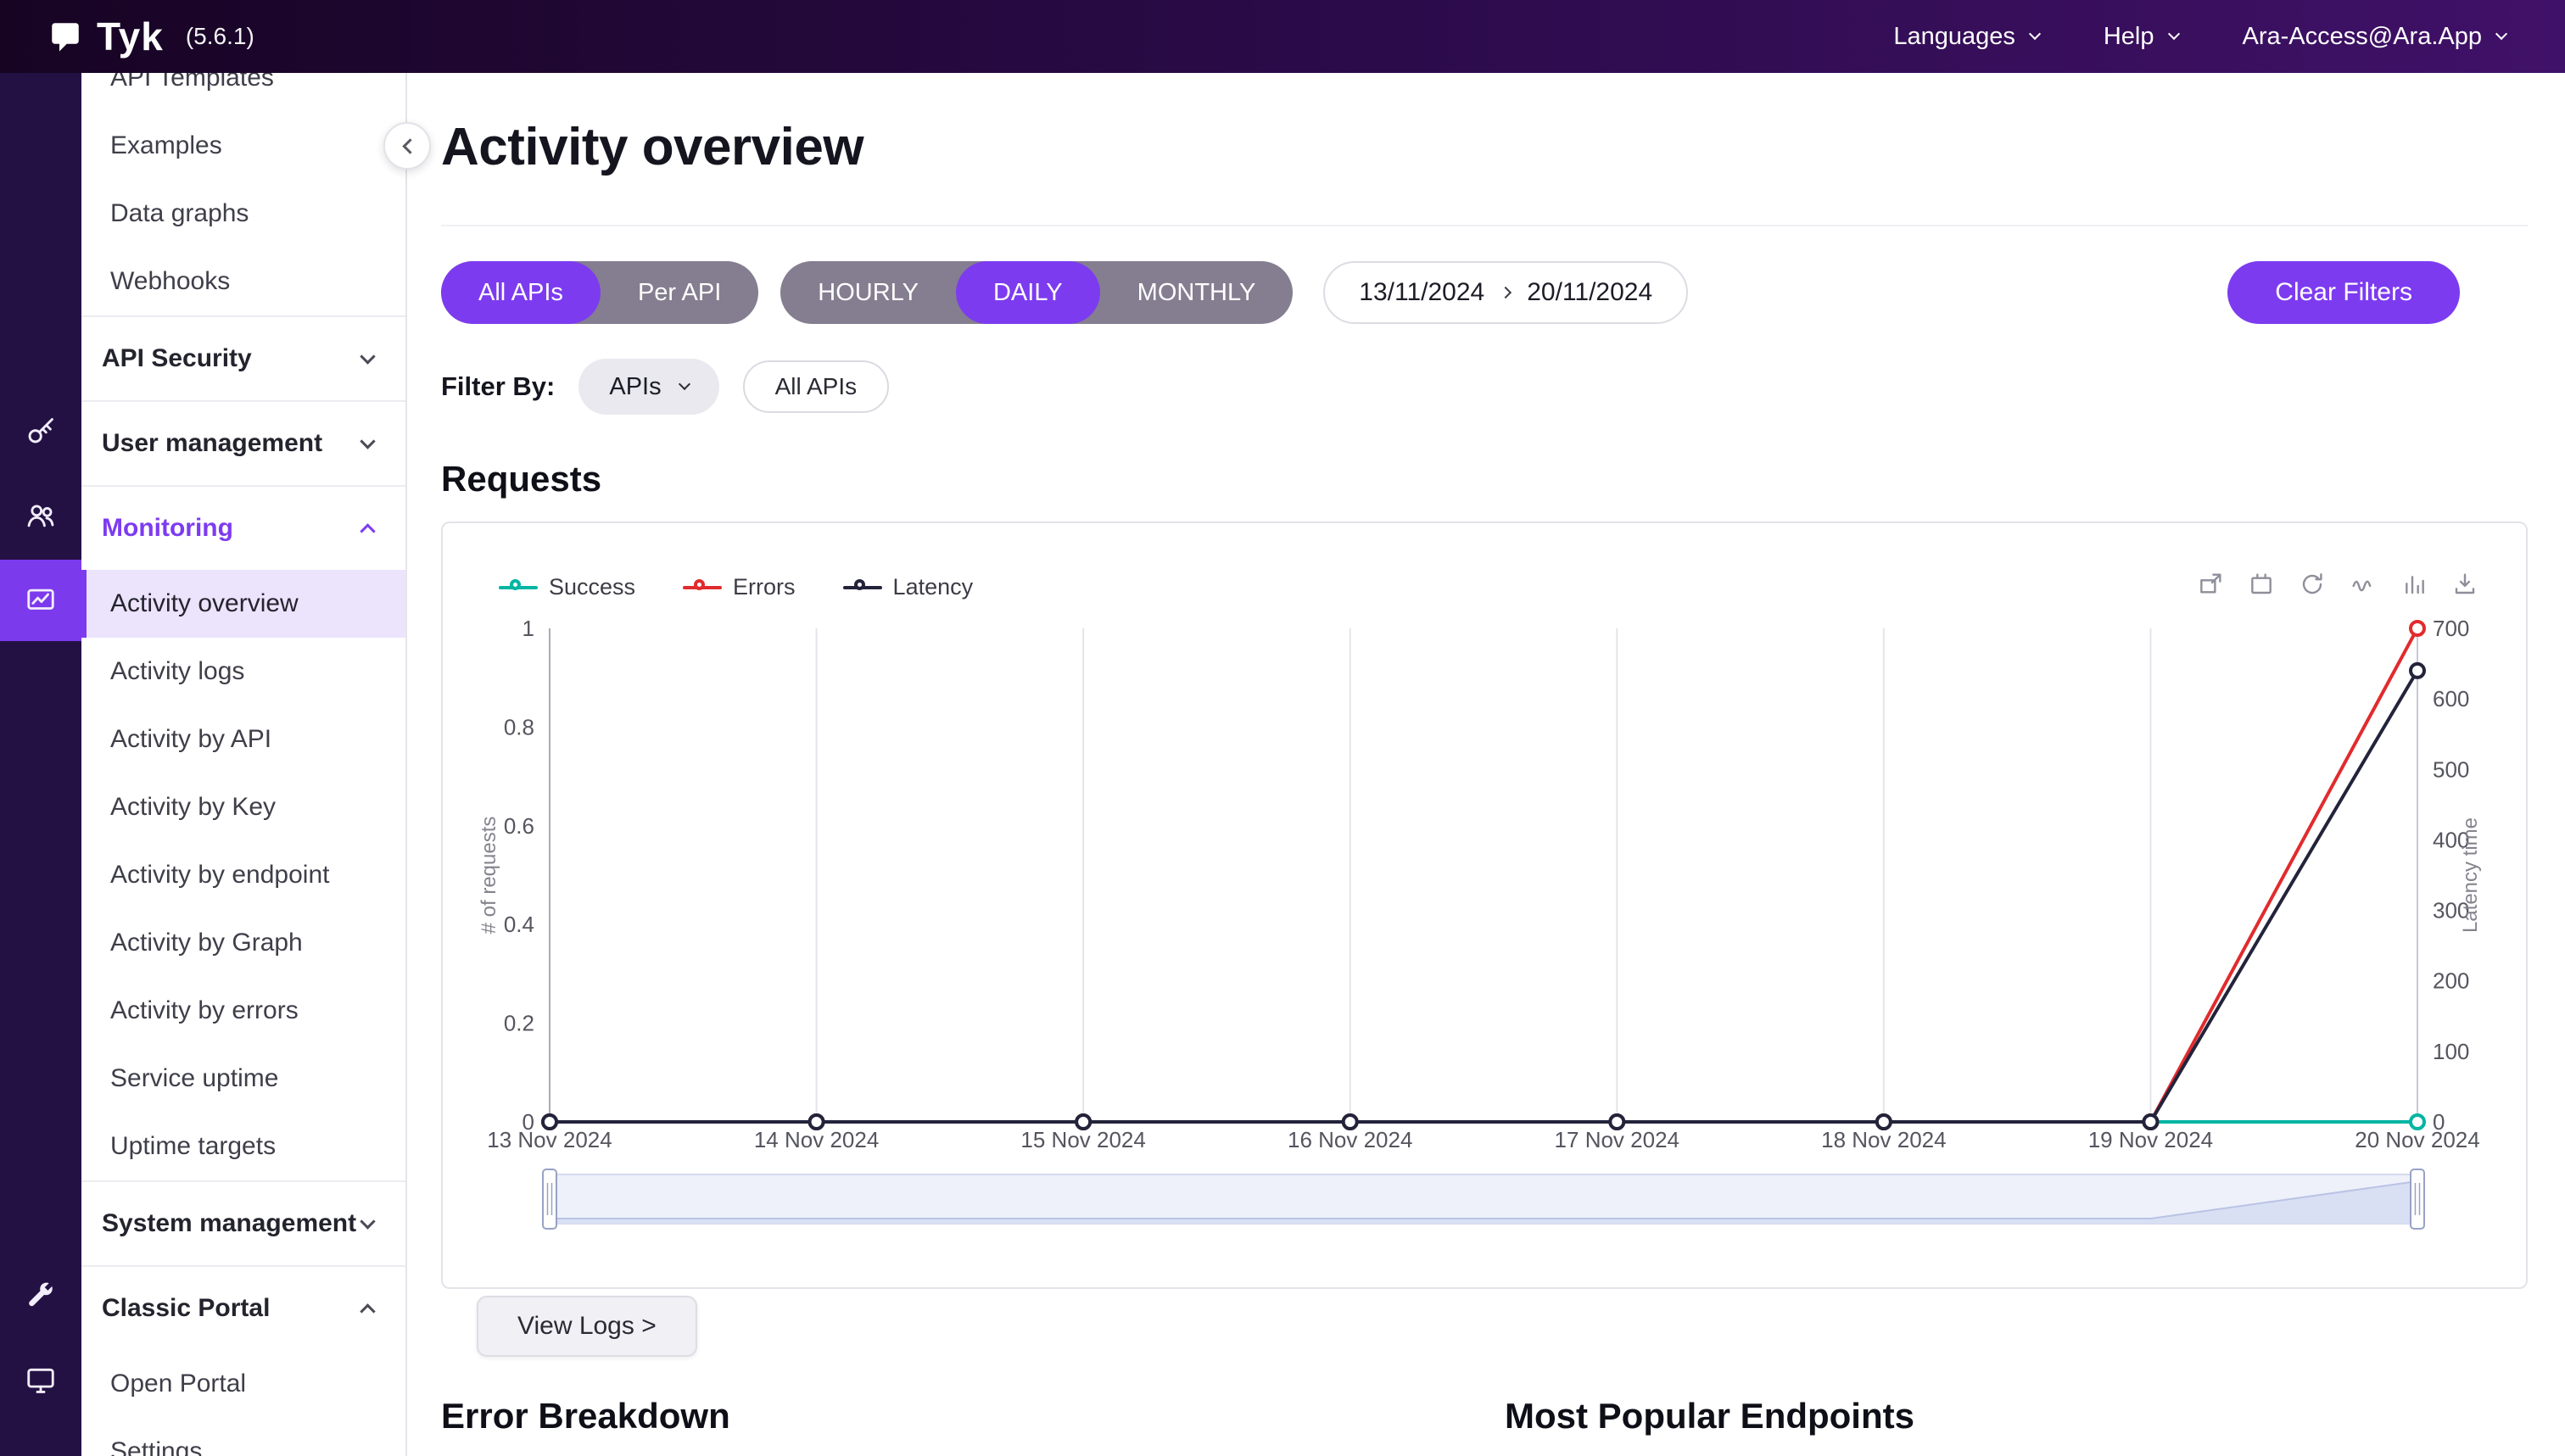 Image resolution: width=2565 pixels, height=1456 pixels. Describe the element at coordinates (2470, 875) in the screenshot. I see `svg-text: Latency time` at that location.